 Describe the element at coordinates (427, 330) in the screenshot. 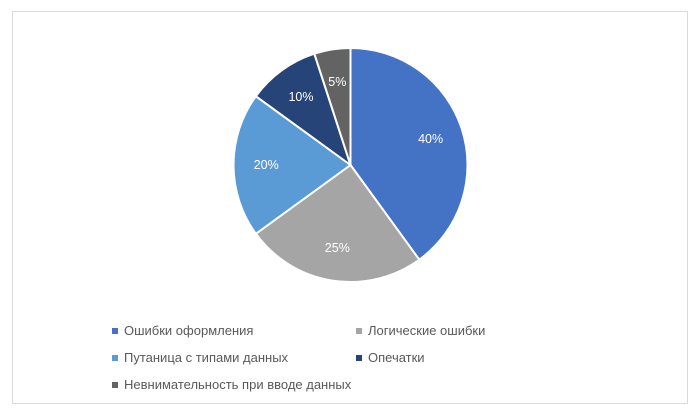

I see `legend-label: Логические ошибки` at that location.